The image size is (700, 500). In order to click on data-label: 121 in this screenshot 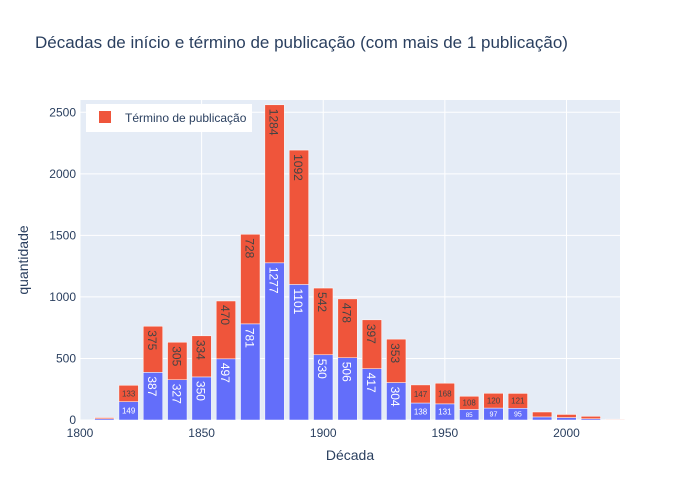, I will do `click(518, 401)`.